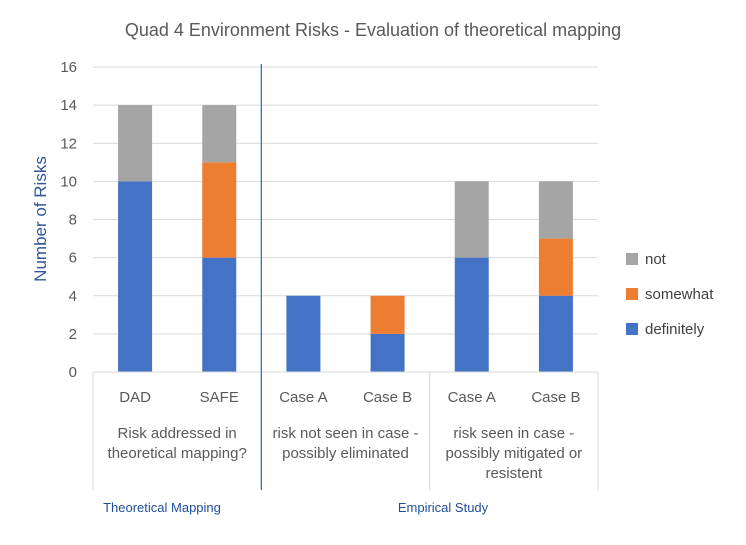  I want to click on group-label: risk not seen in case -, so click(346, 433).